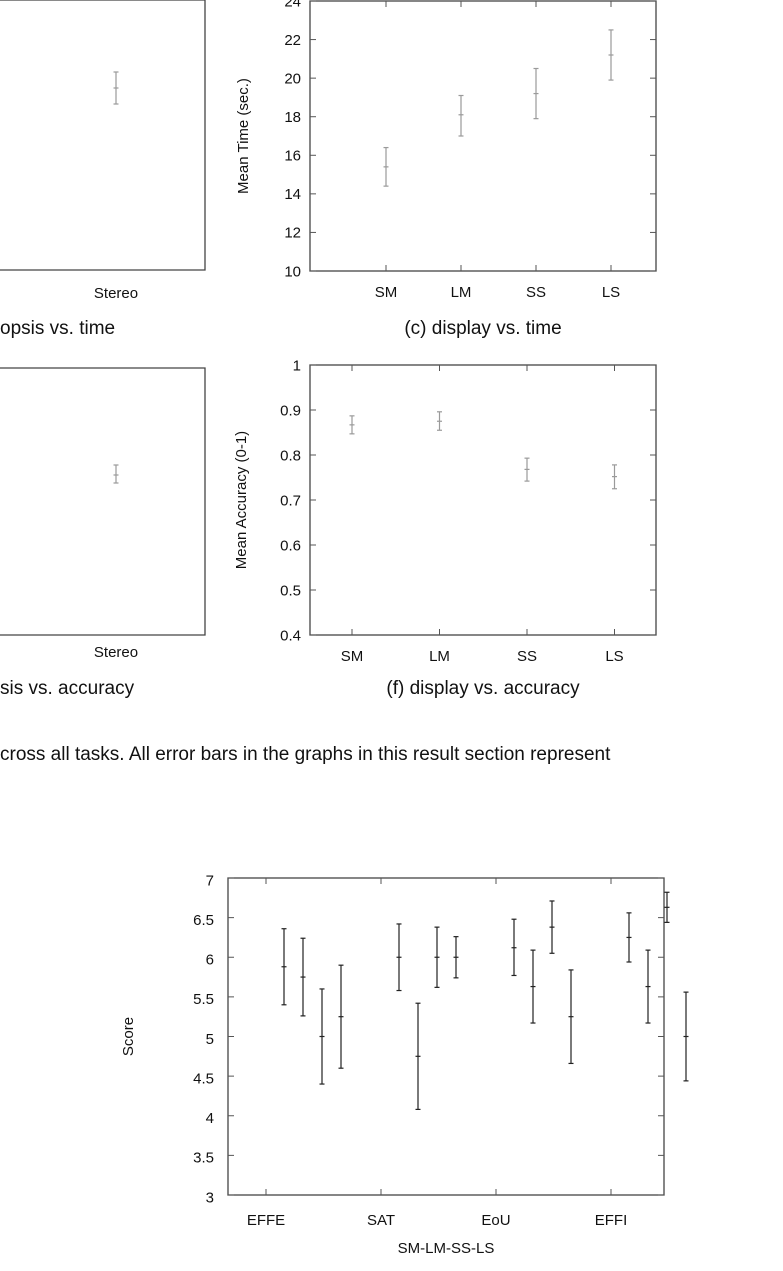 Image resolution: width=783 pixels, height=1271 pixels. What do you see at coordinates (290, 455) in the screenshot?
I see `y-tick-label: 0.8` at bounding box center [290, 455].